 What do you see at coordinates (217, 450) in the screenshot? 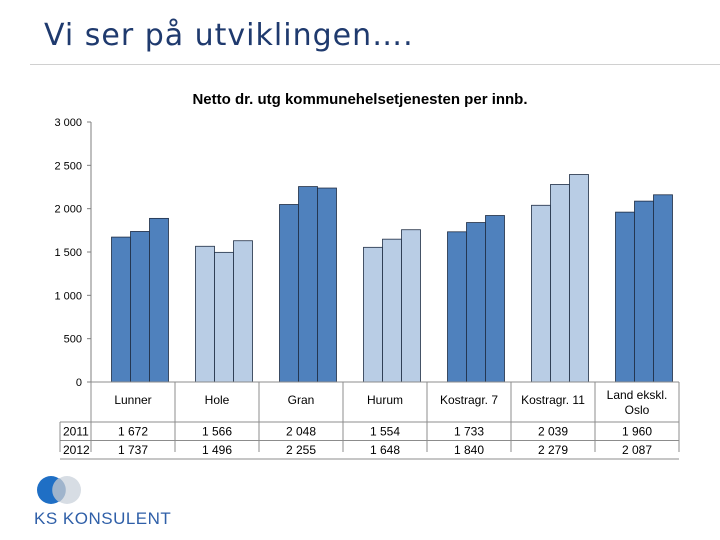
I see `table-cell: 1 496` at bounding box center [217, 450].